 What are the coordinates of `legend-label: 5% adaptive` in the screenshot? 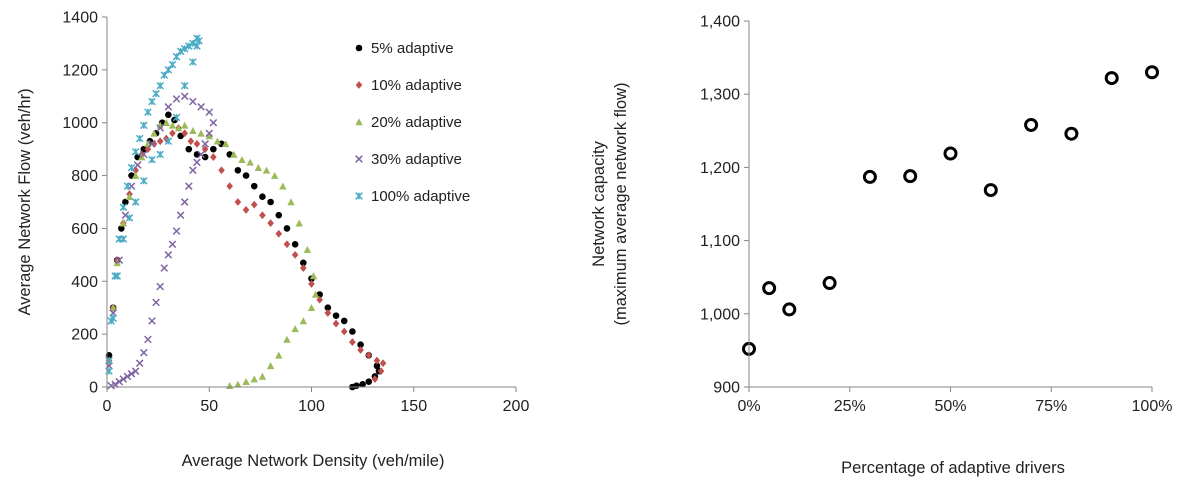 It's located at (412, 48).